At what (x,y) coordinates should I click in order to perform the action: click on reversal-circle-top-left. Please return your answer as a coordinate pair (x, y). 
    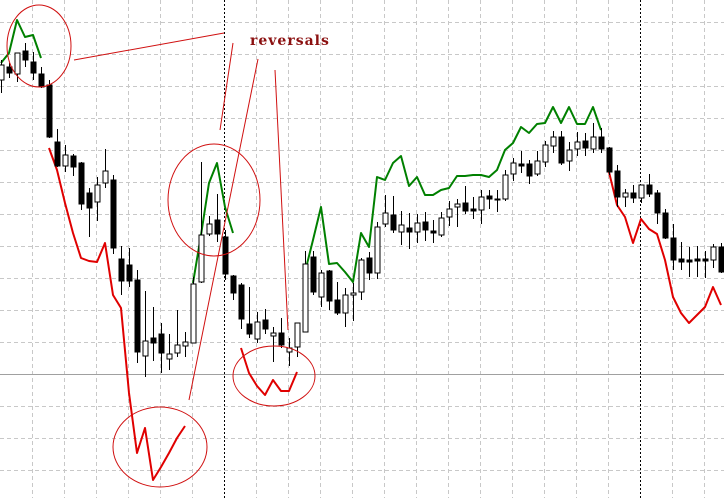
    Looking at the image, I should click on (39, 46).